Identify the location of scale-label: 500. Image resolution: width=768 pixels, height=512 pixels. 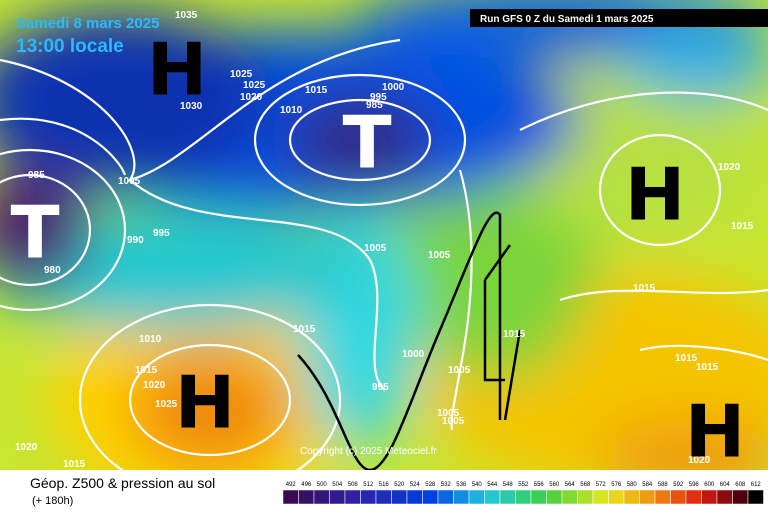
(322, 485).